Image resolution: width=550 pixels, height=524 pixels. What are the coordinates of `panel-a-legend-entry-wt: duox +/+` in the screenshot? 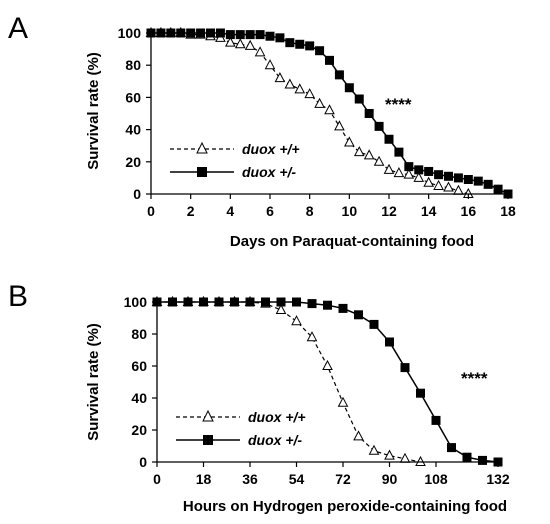 It's located at (235, 149).